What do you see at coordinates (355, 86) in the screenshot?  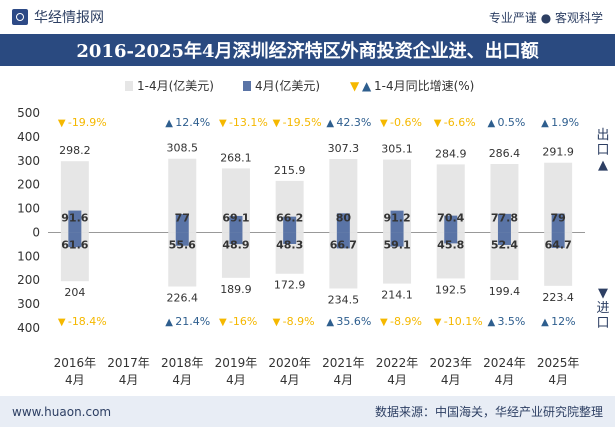 I see `legend-marker-growth-down-icon: ▼` at bounding box center [355, 86].